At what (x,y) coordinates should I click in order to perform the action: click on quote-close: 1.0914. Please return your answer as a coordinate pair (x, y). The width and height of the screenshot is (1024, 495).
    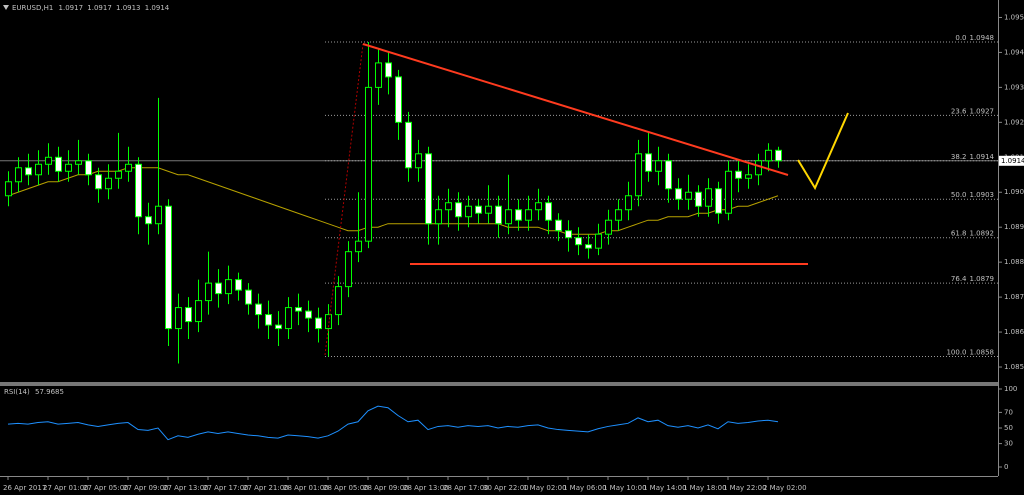
    Looking at the image, I should click on (157, 8).